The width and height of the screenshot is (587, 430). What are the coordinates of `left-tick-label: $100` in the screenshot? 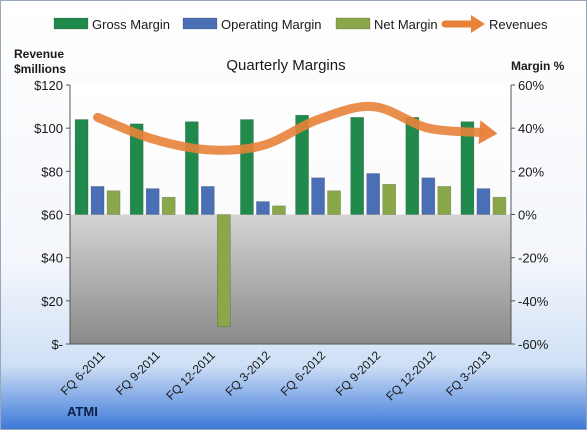 It's located at (48, 128).